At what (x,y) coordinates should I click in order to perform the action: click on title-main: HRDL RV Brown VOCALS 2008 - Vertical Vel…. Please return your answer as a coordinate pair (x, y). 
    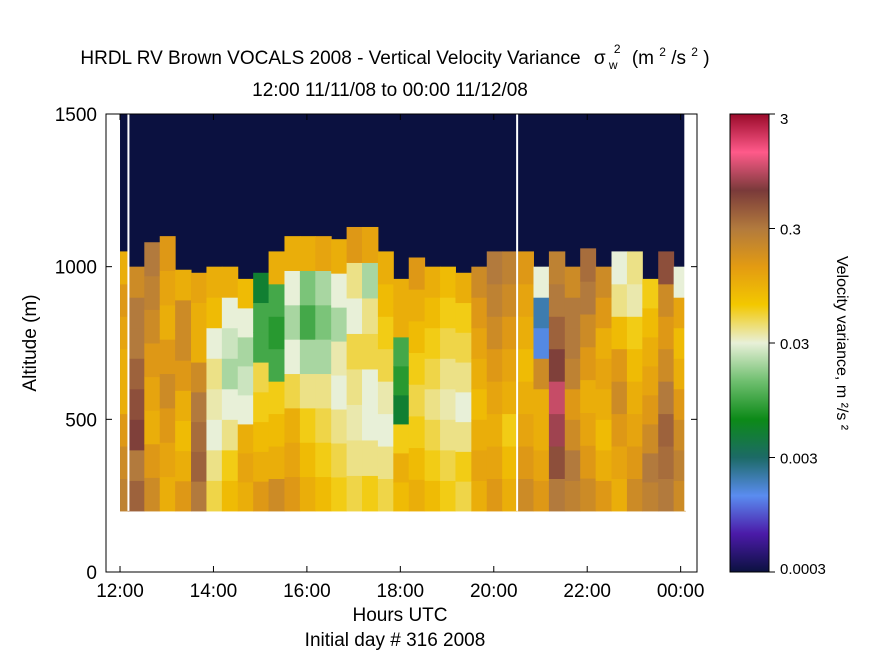
    Looking at the image, I should click on (330, 58).